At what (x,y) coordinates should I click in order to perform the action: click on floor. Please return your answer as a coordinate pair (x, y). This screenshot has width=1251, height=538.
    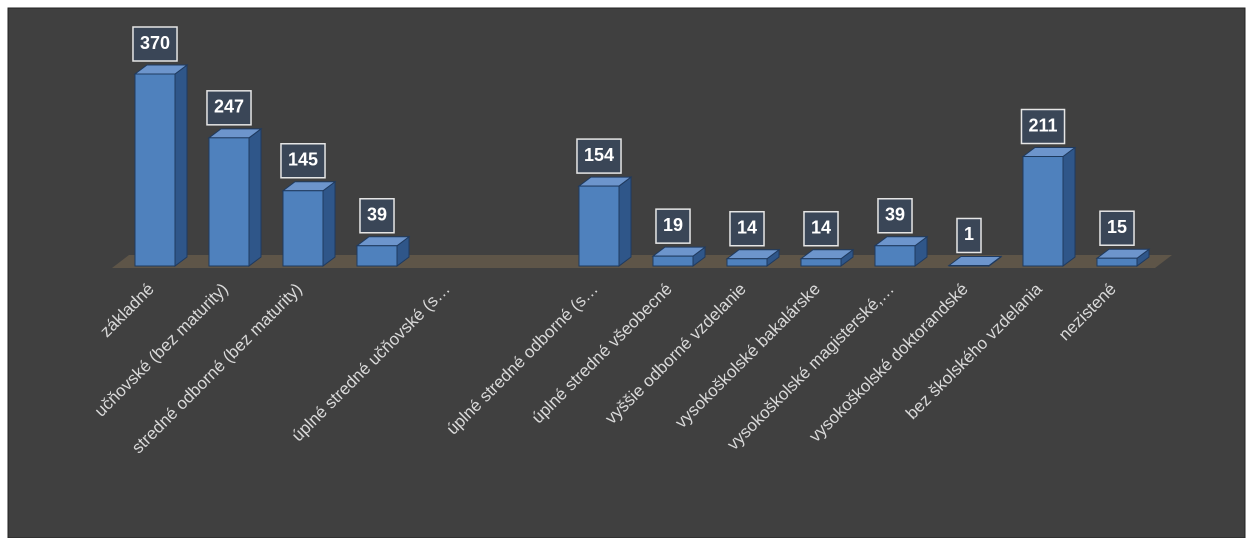
    Looking at the image, I should click on (642, 261).